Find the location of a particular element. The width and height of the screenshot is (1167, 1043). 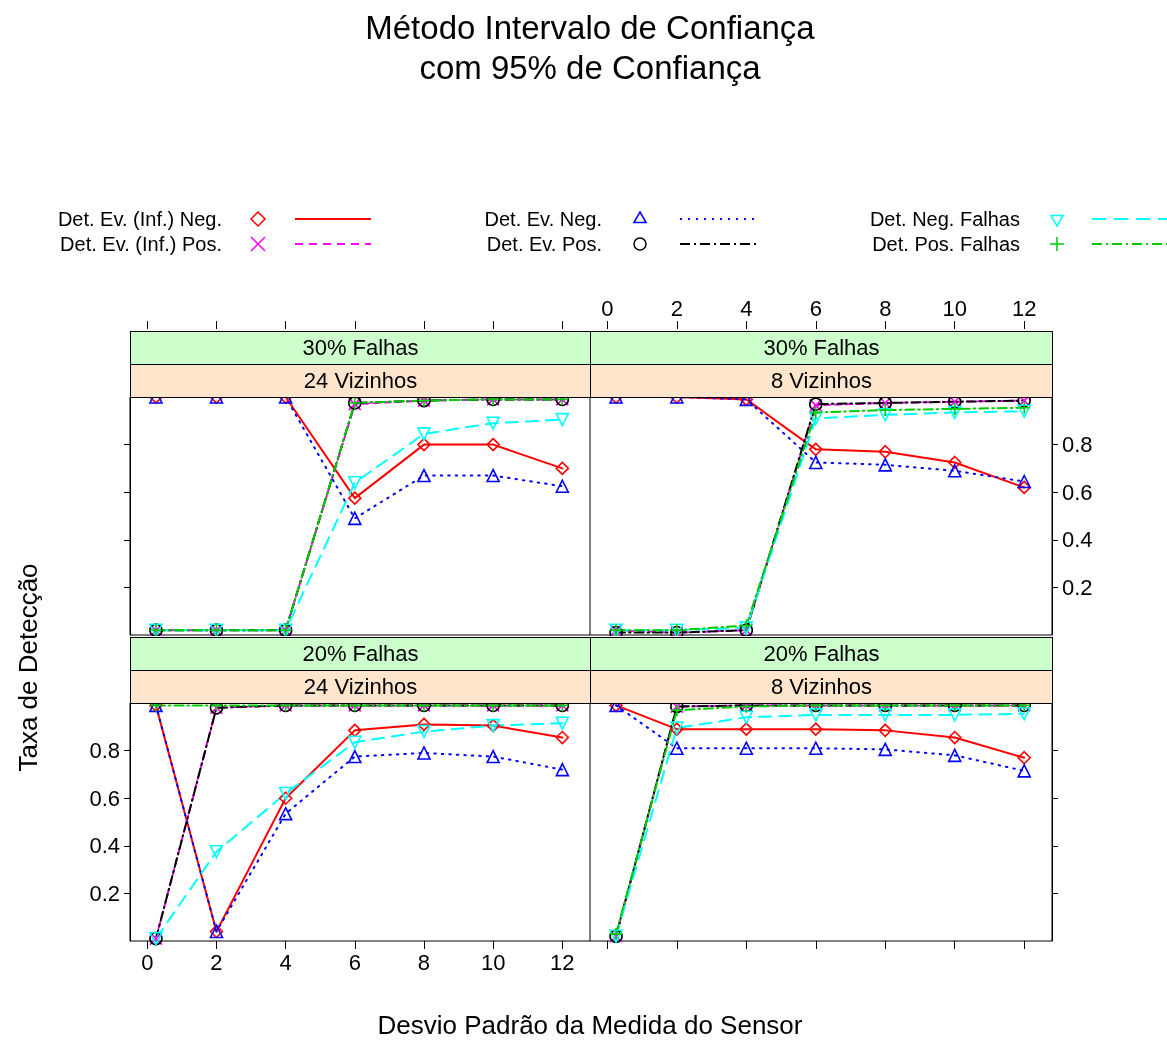

legend-label: Det. Neg. Falhas is located at coordinates (944, 219).